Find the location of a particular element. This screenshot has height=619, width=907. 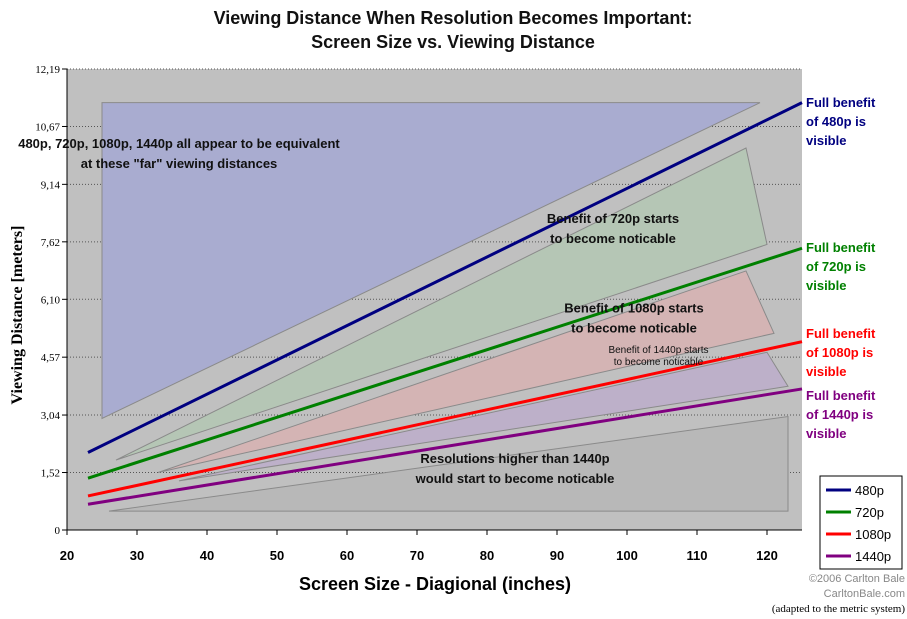

annotation-text: Benefit of 1440p starts is located at coordinates (658, 350).